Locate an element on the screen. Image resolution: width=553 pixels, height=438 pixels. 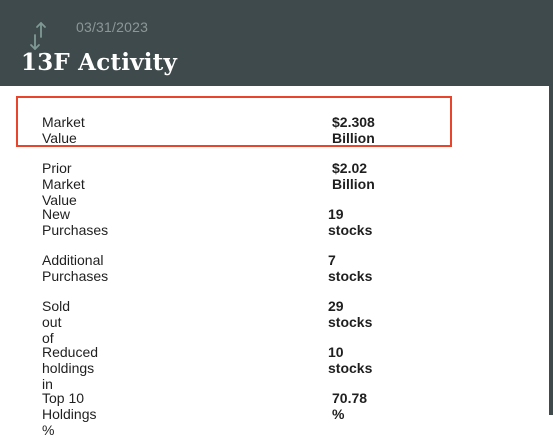
highlight-box is located at coordinates (234, 121).